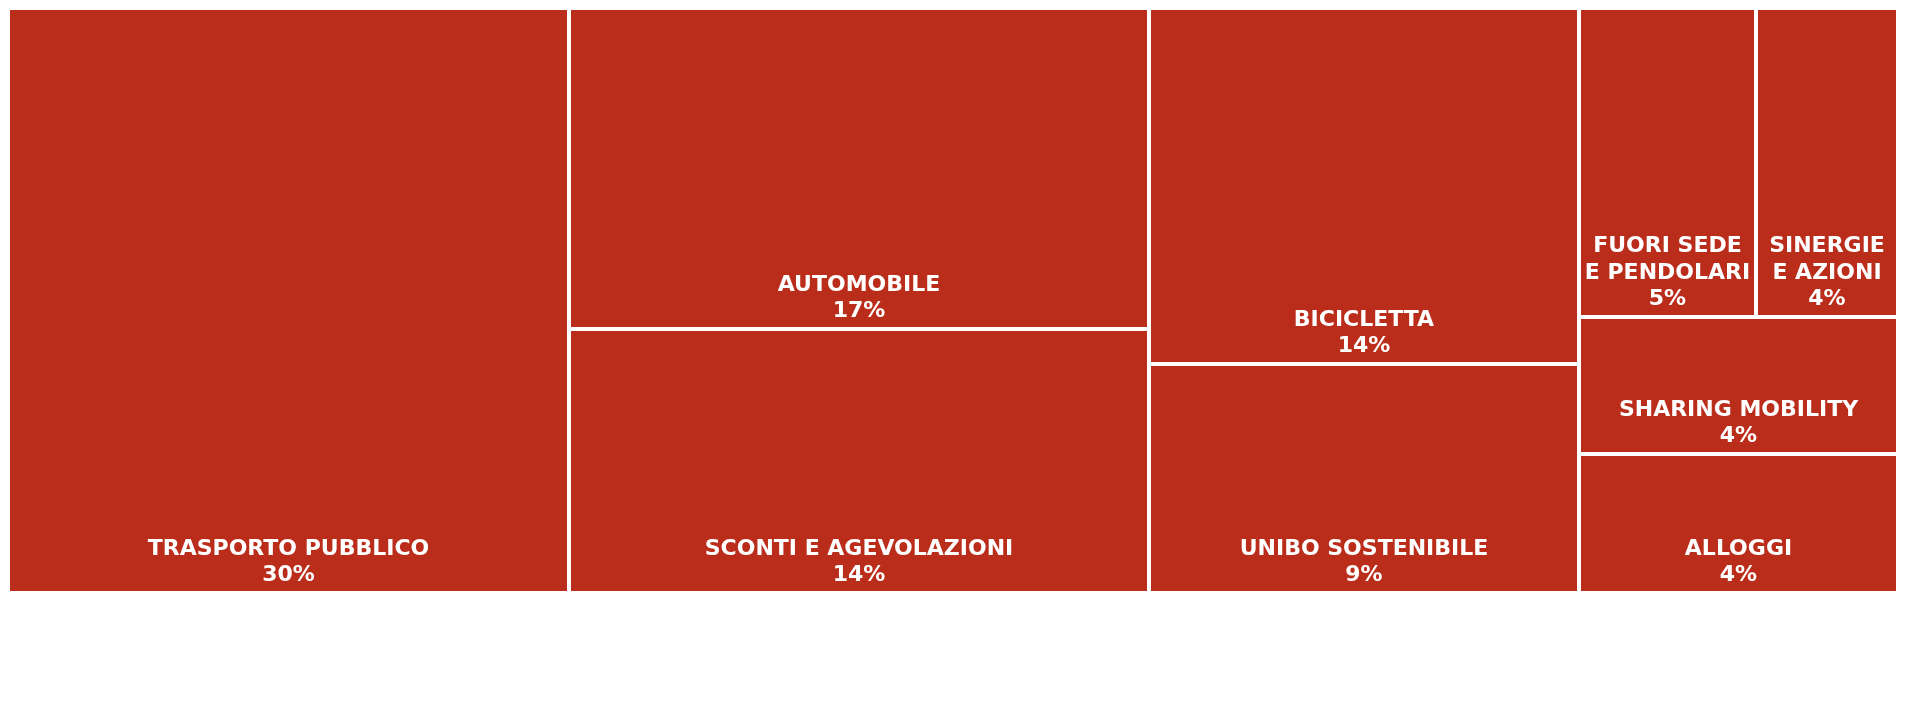  Describe the element at coordinates (1667, 297) in the screenshot. I see `data-label: 5%` at that location.